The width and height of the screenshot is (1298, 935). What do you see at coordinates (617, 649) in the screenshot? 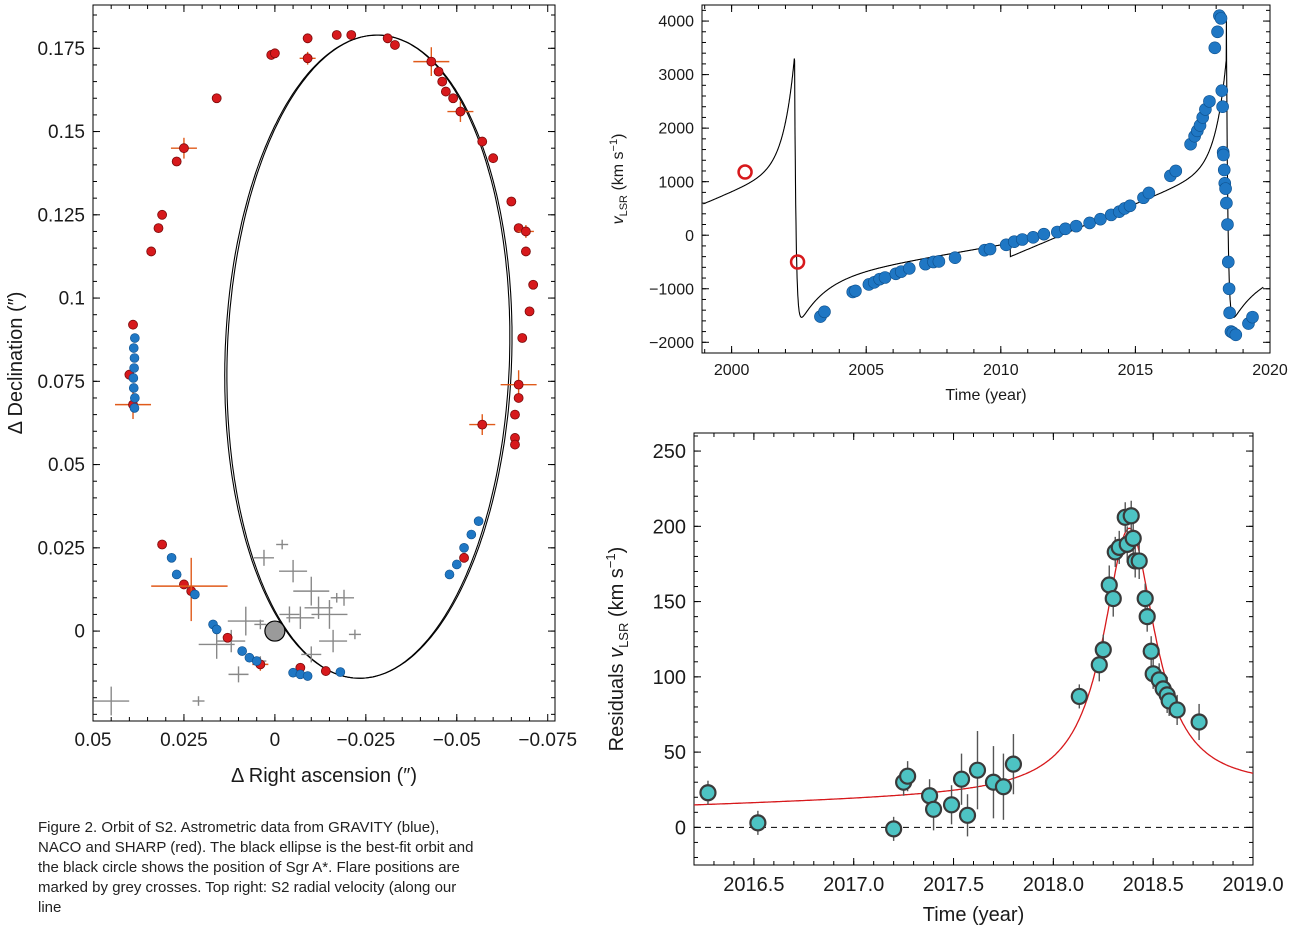
I see `residuals-ylabel: Residuals vLSR (km s−1)` at bounding box center [617, 649].